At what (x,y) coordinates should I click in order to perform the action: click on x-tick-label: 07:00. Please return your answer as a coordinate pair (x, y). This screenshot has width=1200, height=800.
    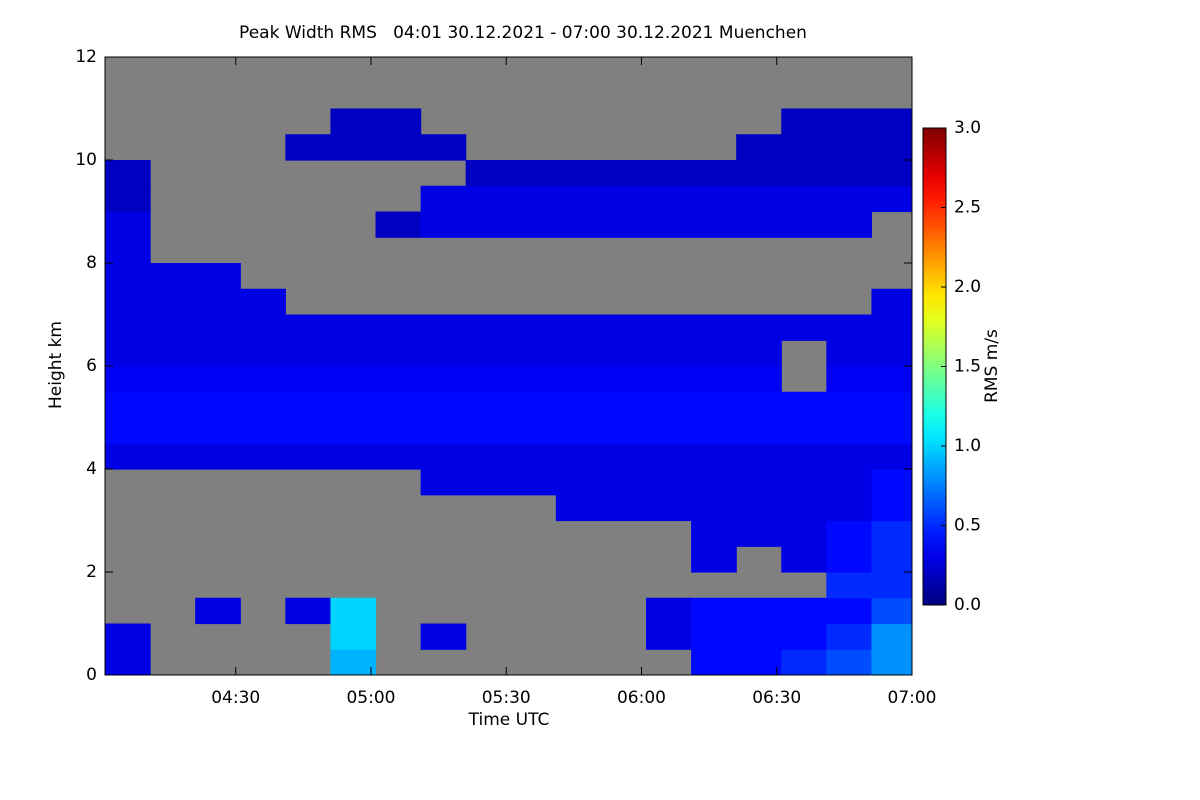
    Looking at the image, I should click on (912, 698).